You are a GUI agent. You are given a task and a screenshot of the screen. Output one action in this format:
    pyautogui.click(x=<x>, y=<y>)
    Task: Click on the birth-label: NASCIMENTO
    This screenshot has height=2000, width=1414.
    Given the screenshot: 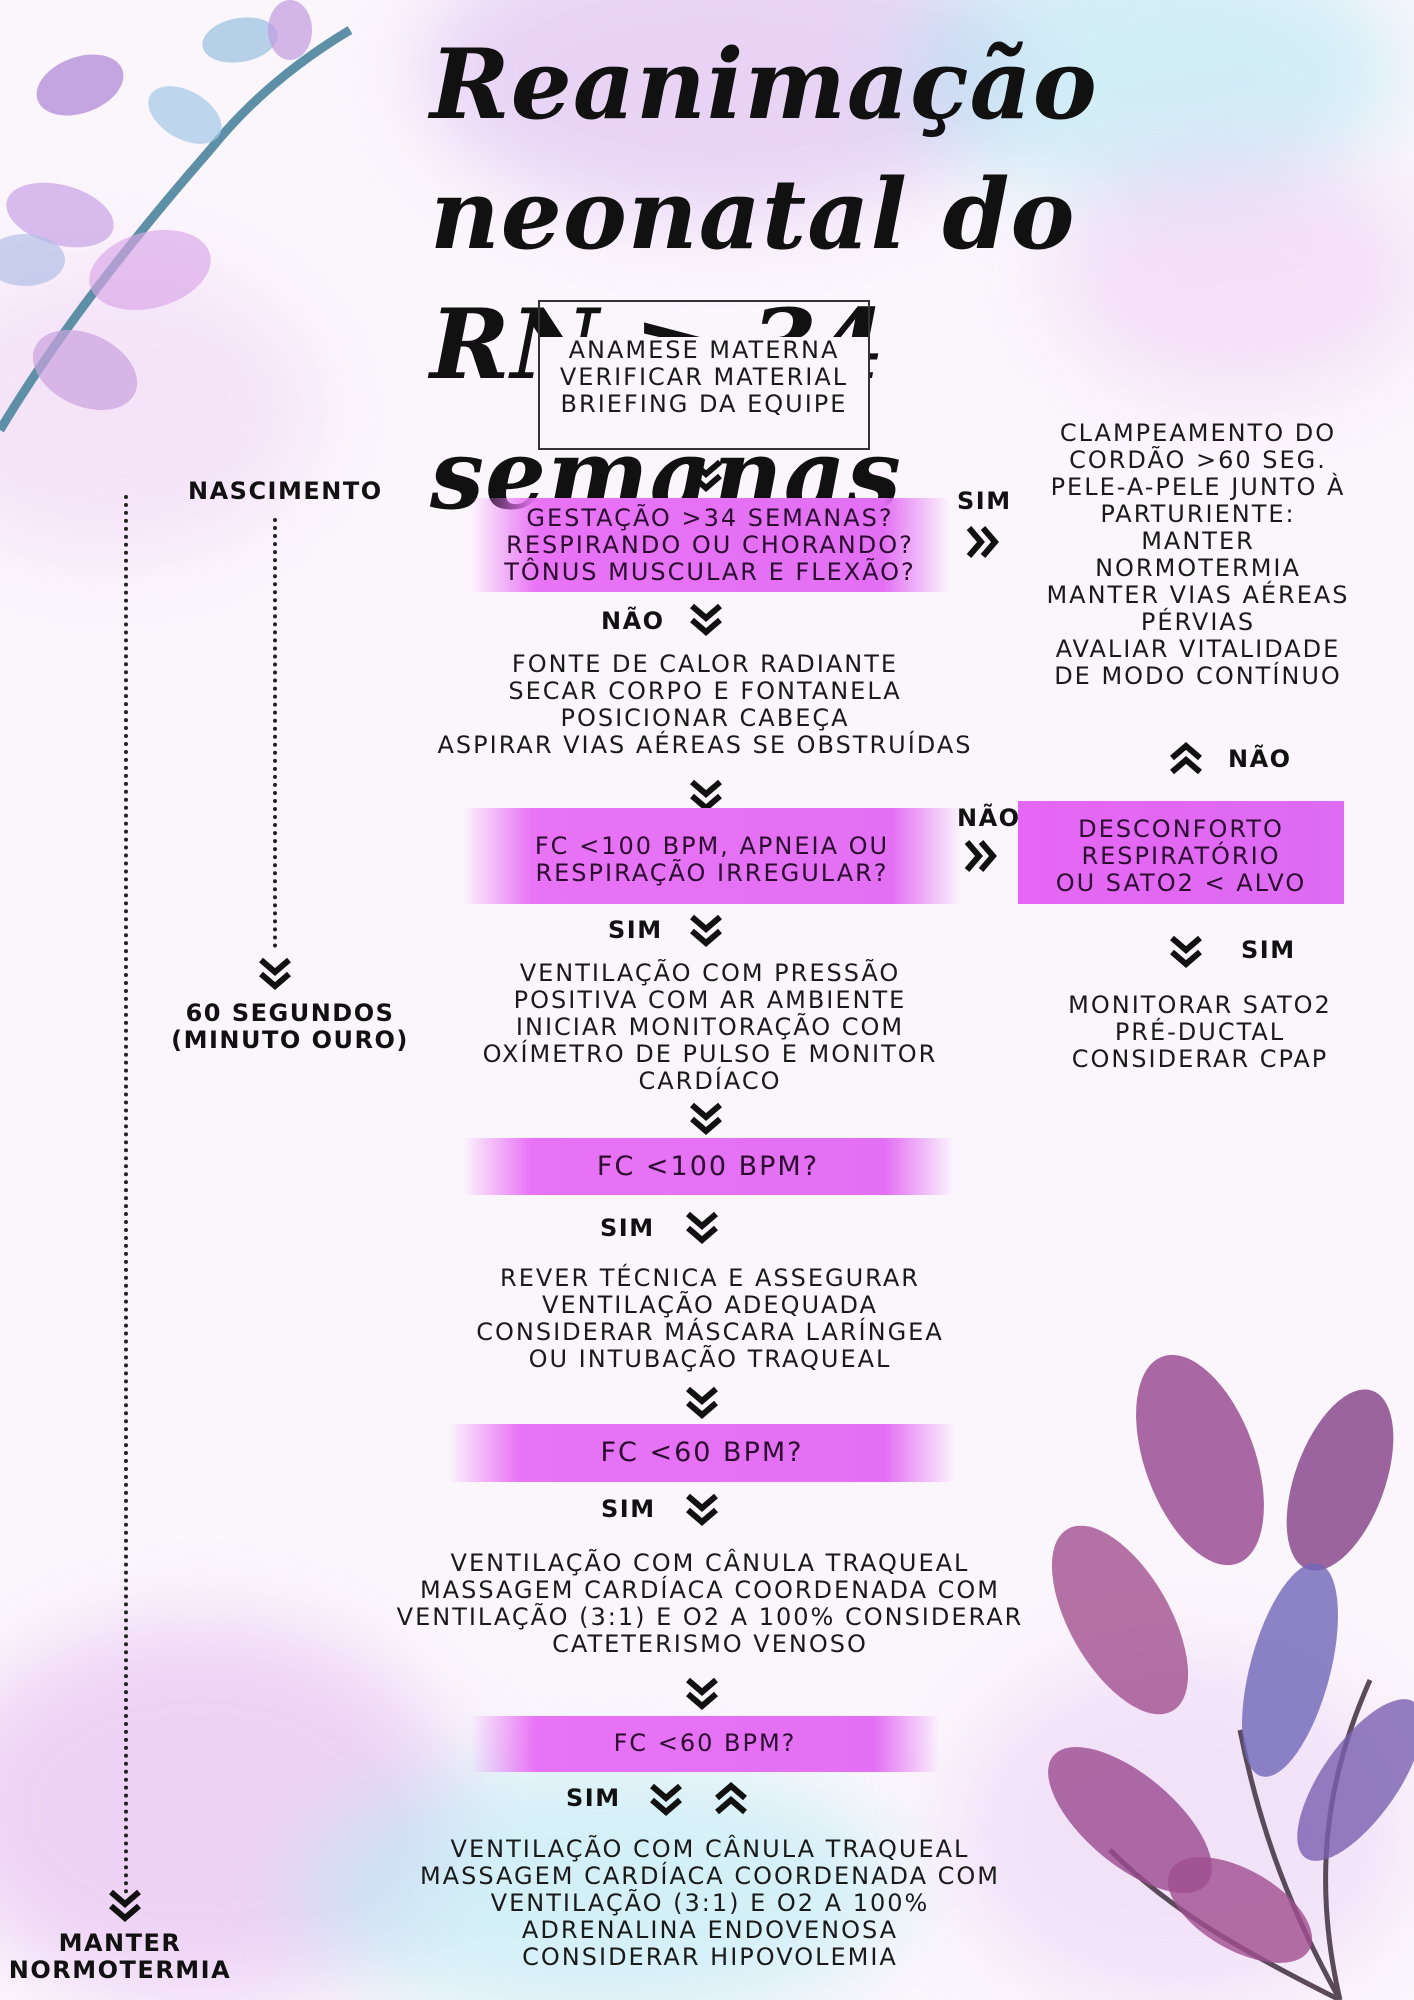 What is the action you would take?
    pyautogui.click(x=285, y=491)
    